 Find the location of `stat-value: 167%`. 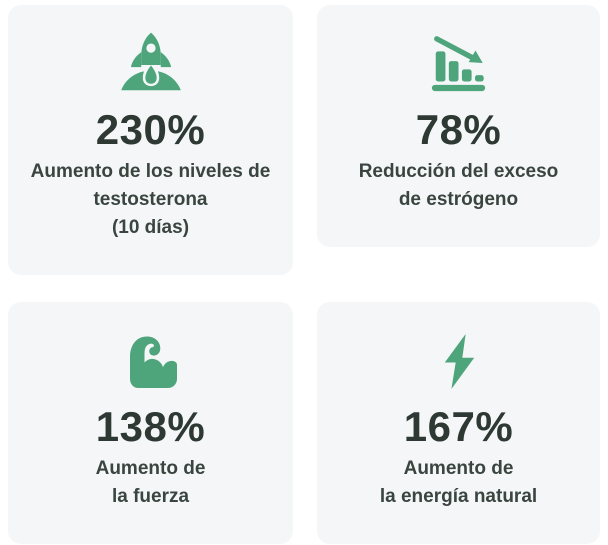

stat-value: 167% is located at coordinates (458, 426).